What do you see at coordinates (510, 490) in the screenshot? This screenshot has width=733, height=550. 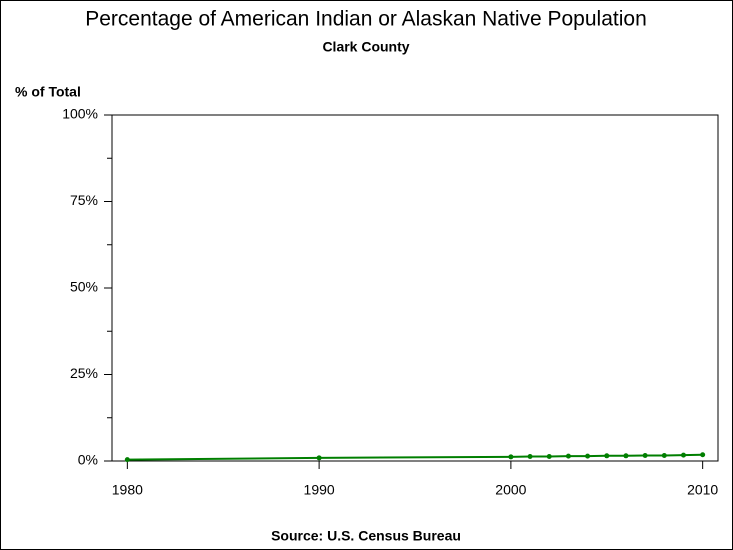 I see `x-tick-label: 2000` at bounding box center [510, 490].